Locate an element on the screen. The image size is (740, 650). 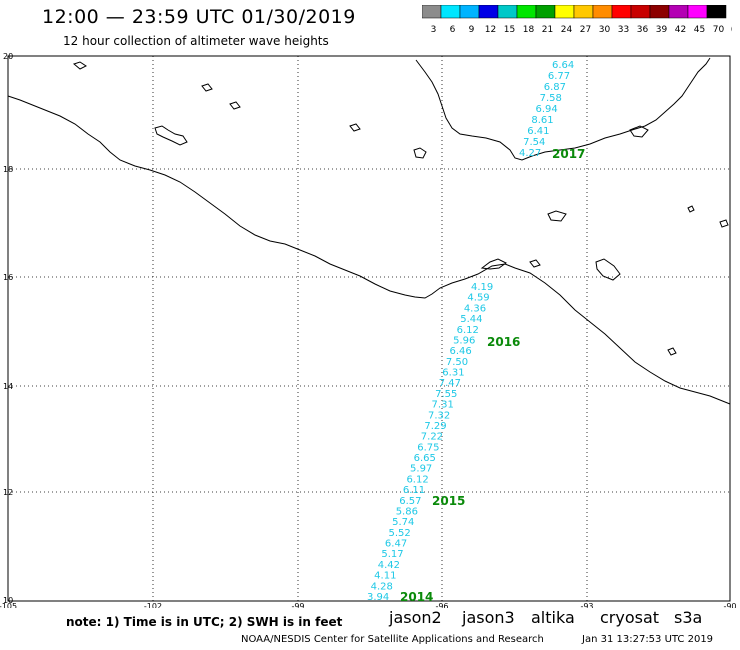
wave-height-label: 7.55 is located at coordinates (446, 394).